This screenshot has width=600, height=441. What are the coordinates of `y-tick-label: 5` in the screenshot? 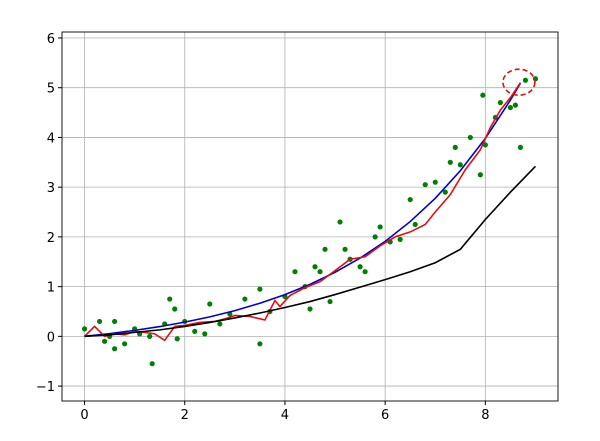 It's located at (51, 89).